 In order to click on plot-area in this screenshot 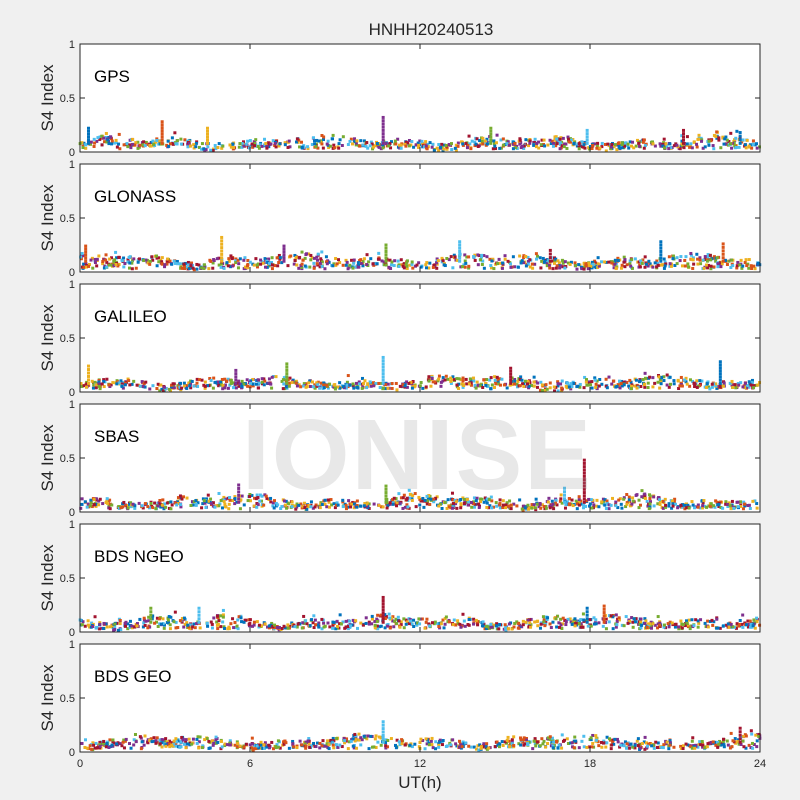, I will do `click(420, 338)`.